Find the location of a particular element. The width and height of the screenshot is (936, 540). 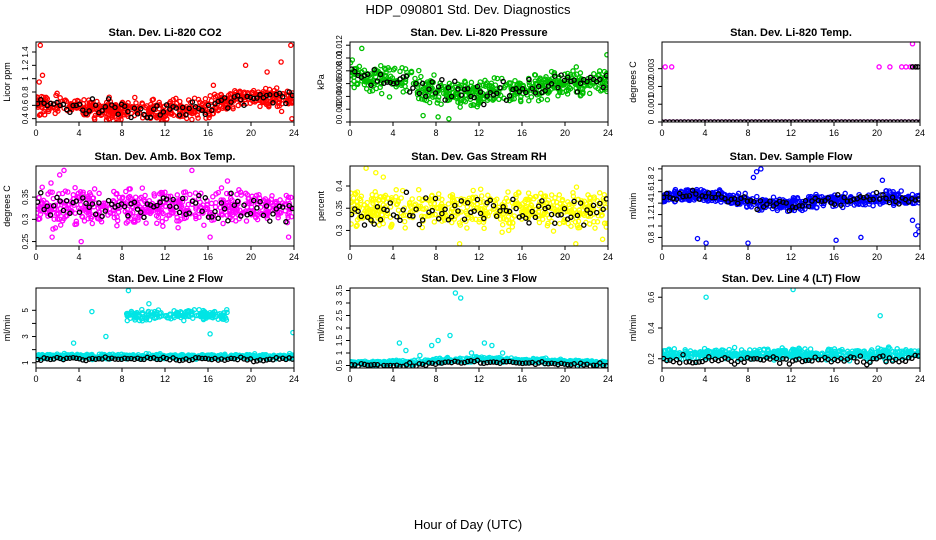

y-tick-label: 1.8 is located at coordinates (651, 180).